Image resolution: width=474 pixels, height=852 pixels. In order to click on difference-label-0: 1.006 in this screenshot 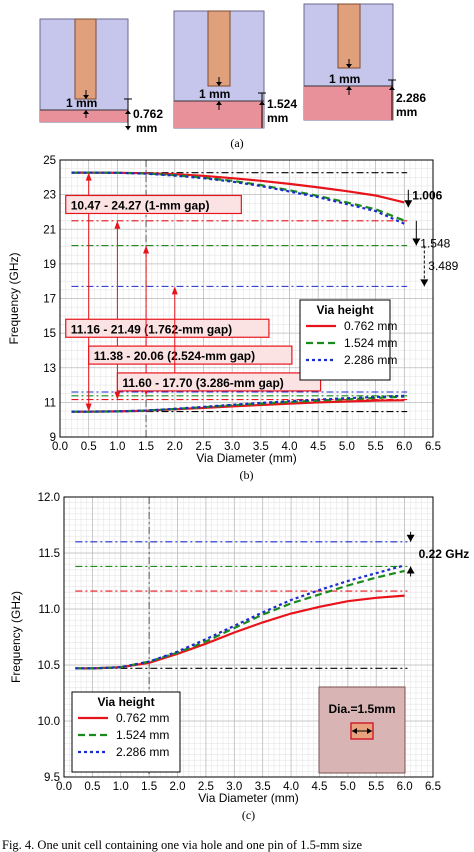, I will do `click(427, 195)`.